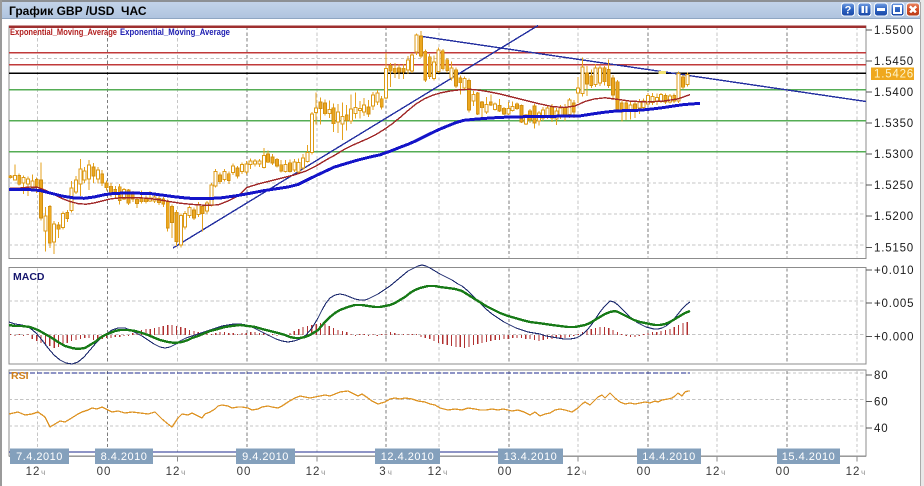  What do you see at coordinates (894, 124) in the screenshot?
I see `svg-text: 1.5350` at bounding box center [894, 124].